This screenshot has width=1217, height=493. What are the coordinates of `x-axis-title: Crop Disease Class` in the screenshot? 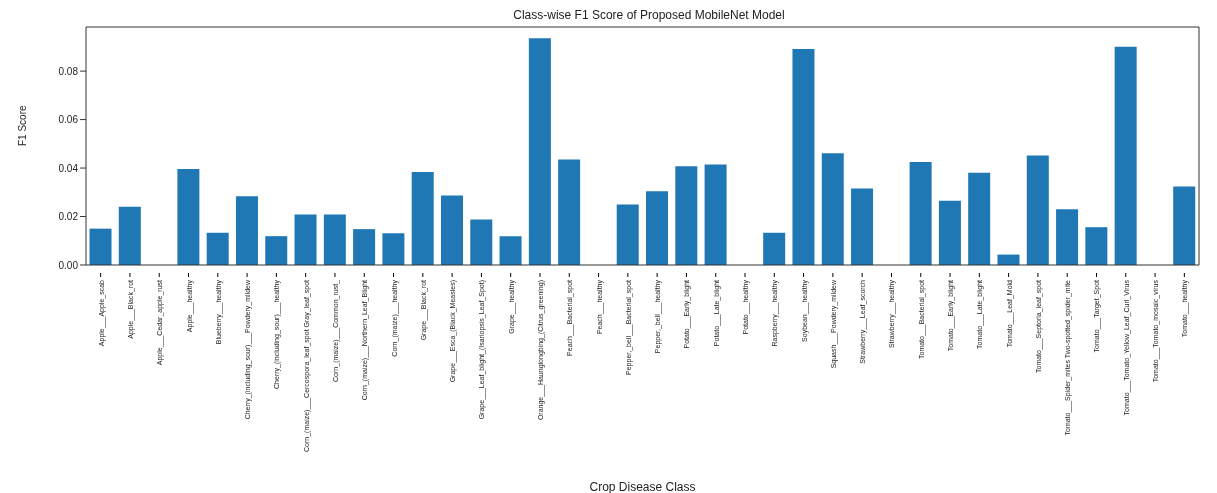 It's located at (642, 486).